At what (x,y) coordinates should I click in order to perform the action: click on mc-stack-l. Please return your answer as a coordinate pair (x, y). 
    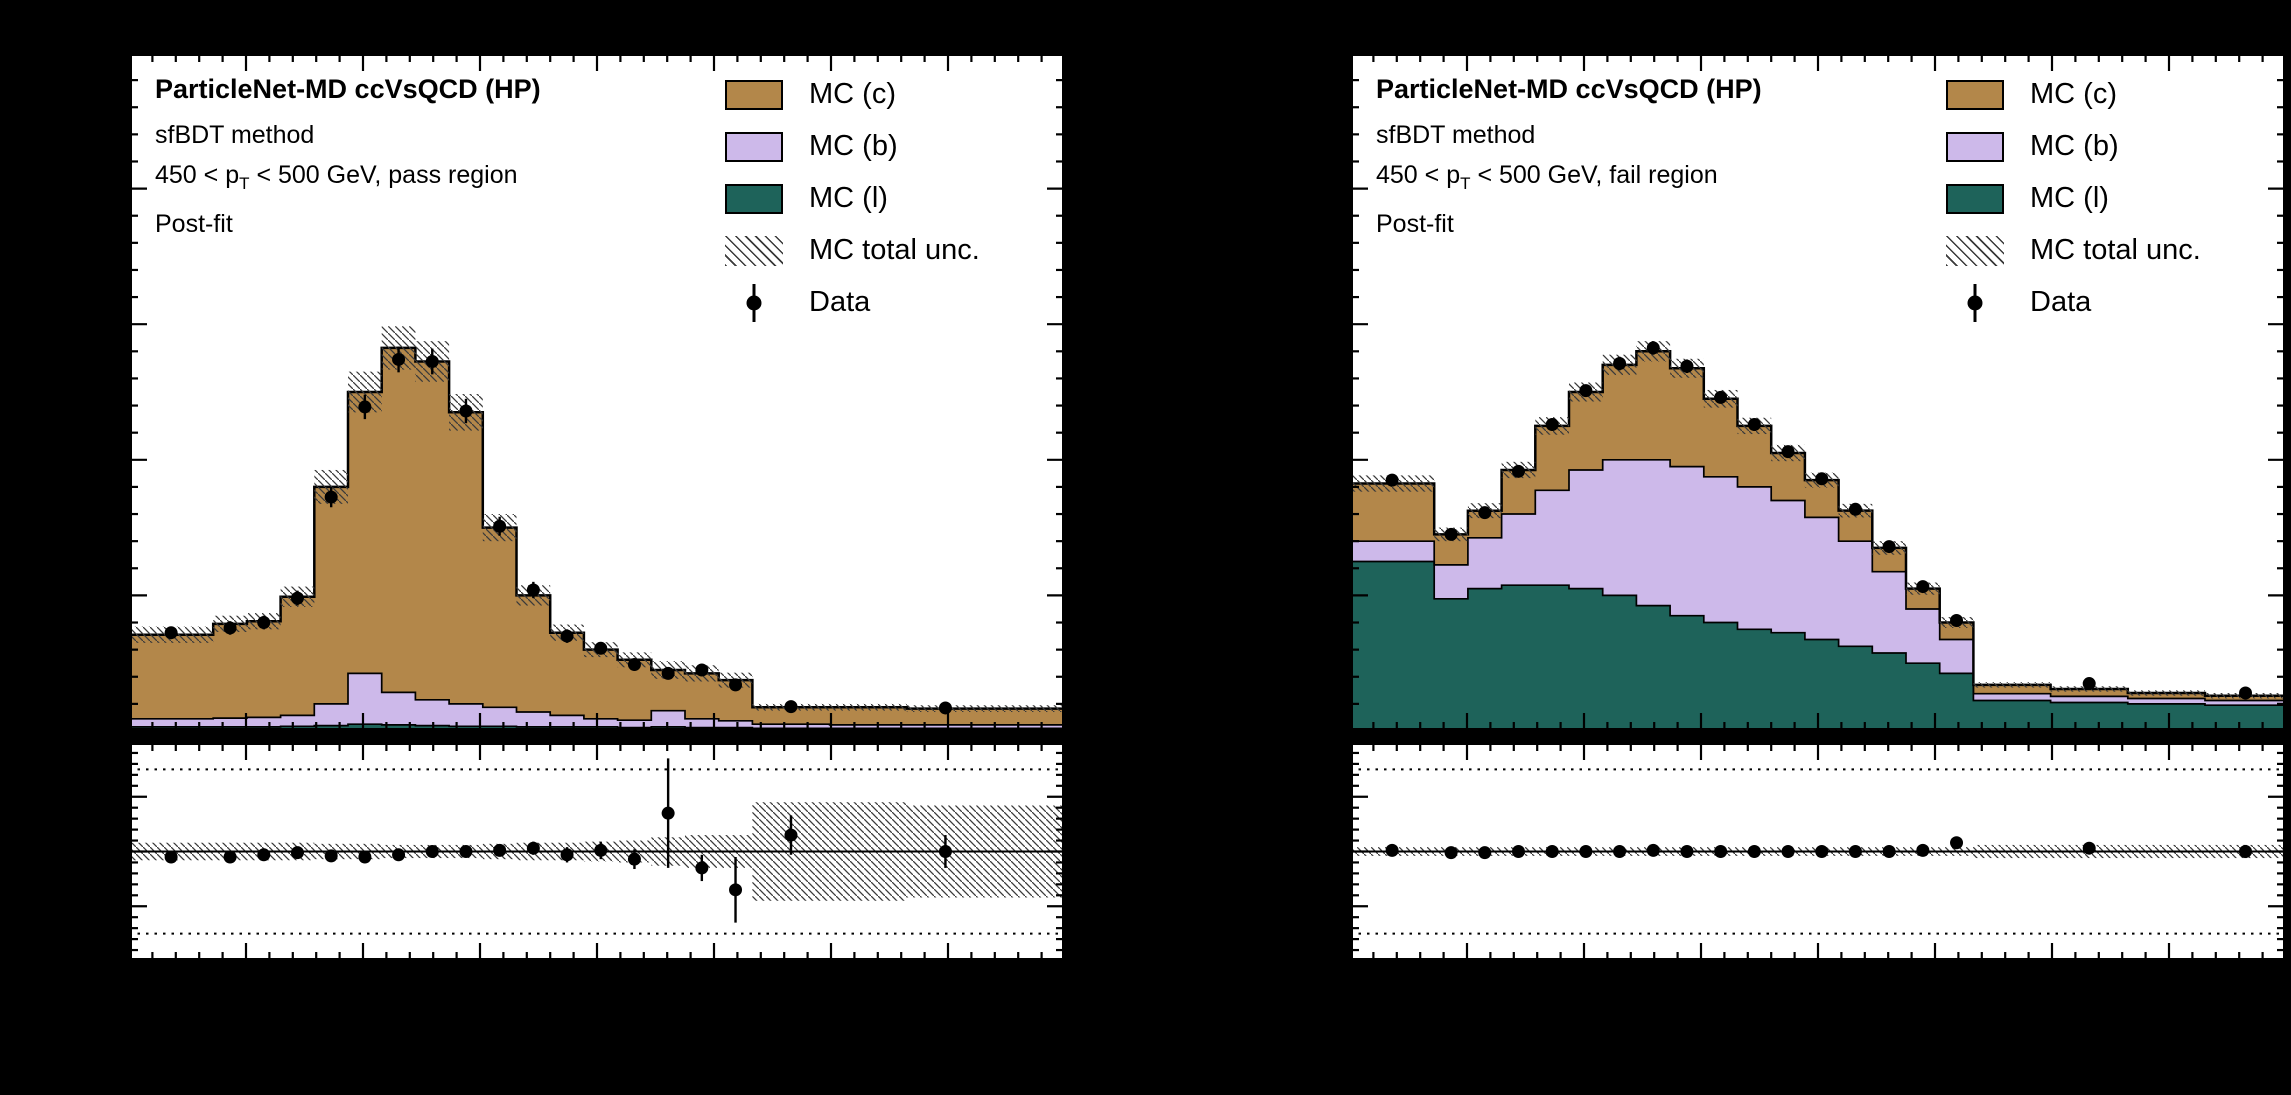
    Looking at the image, I should click on (1818, 646).